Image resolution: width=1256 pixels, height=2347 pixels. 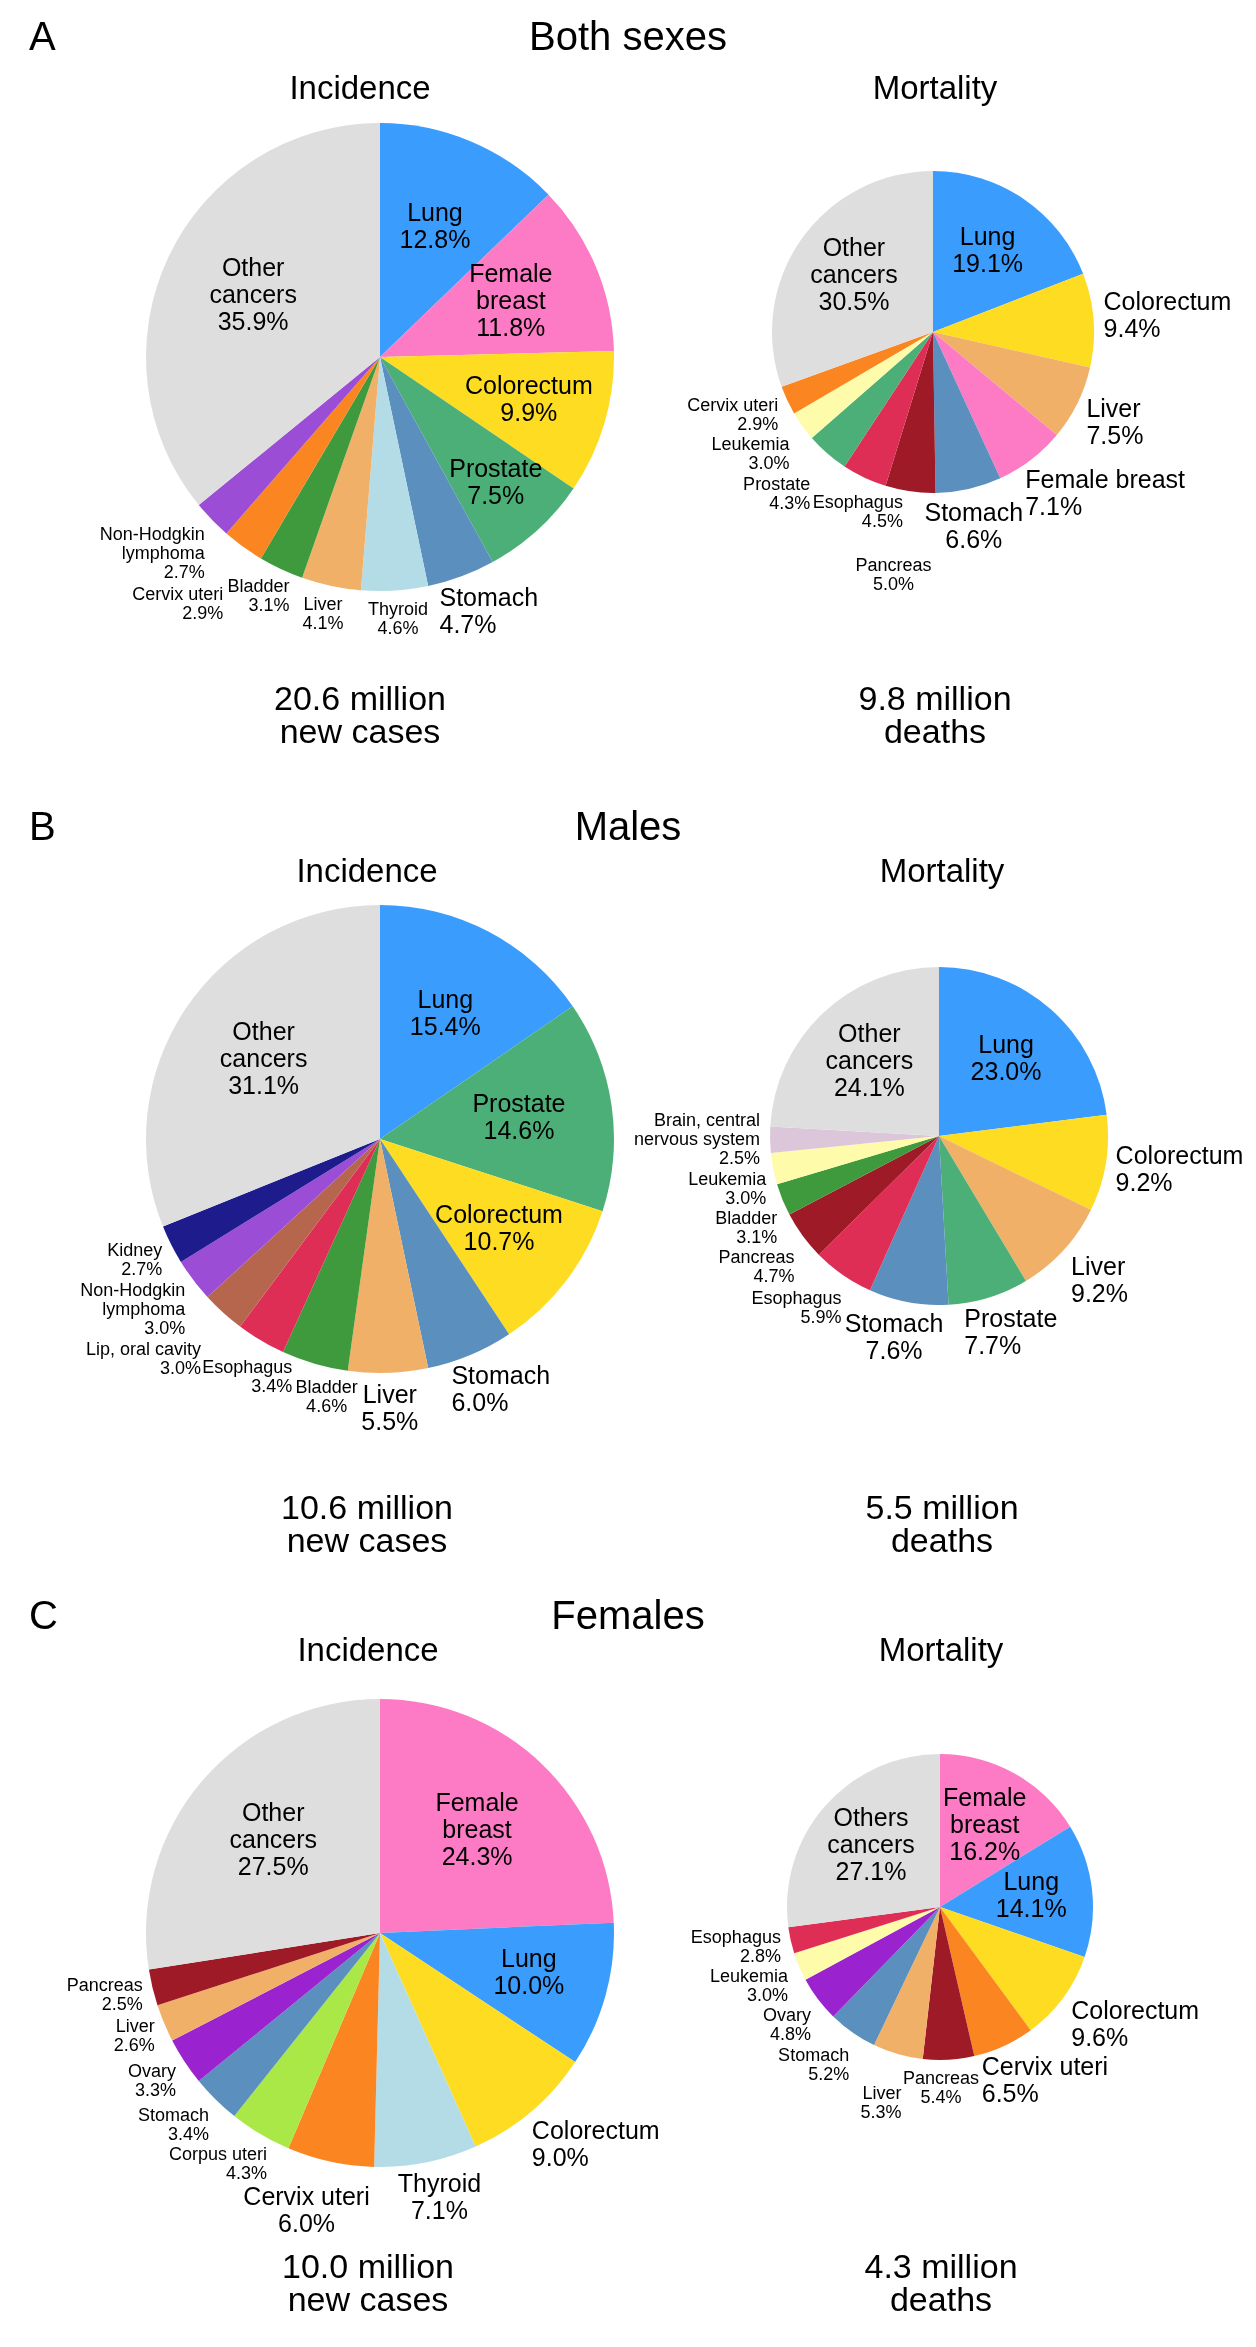 What do you see at coordinates (829, 2074) in the screenshot?
I see `data-label: 5.2%` at bounding box center [829, 2074].